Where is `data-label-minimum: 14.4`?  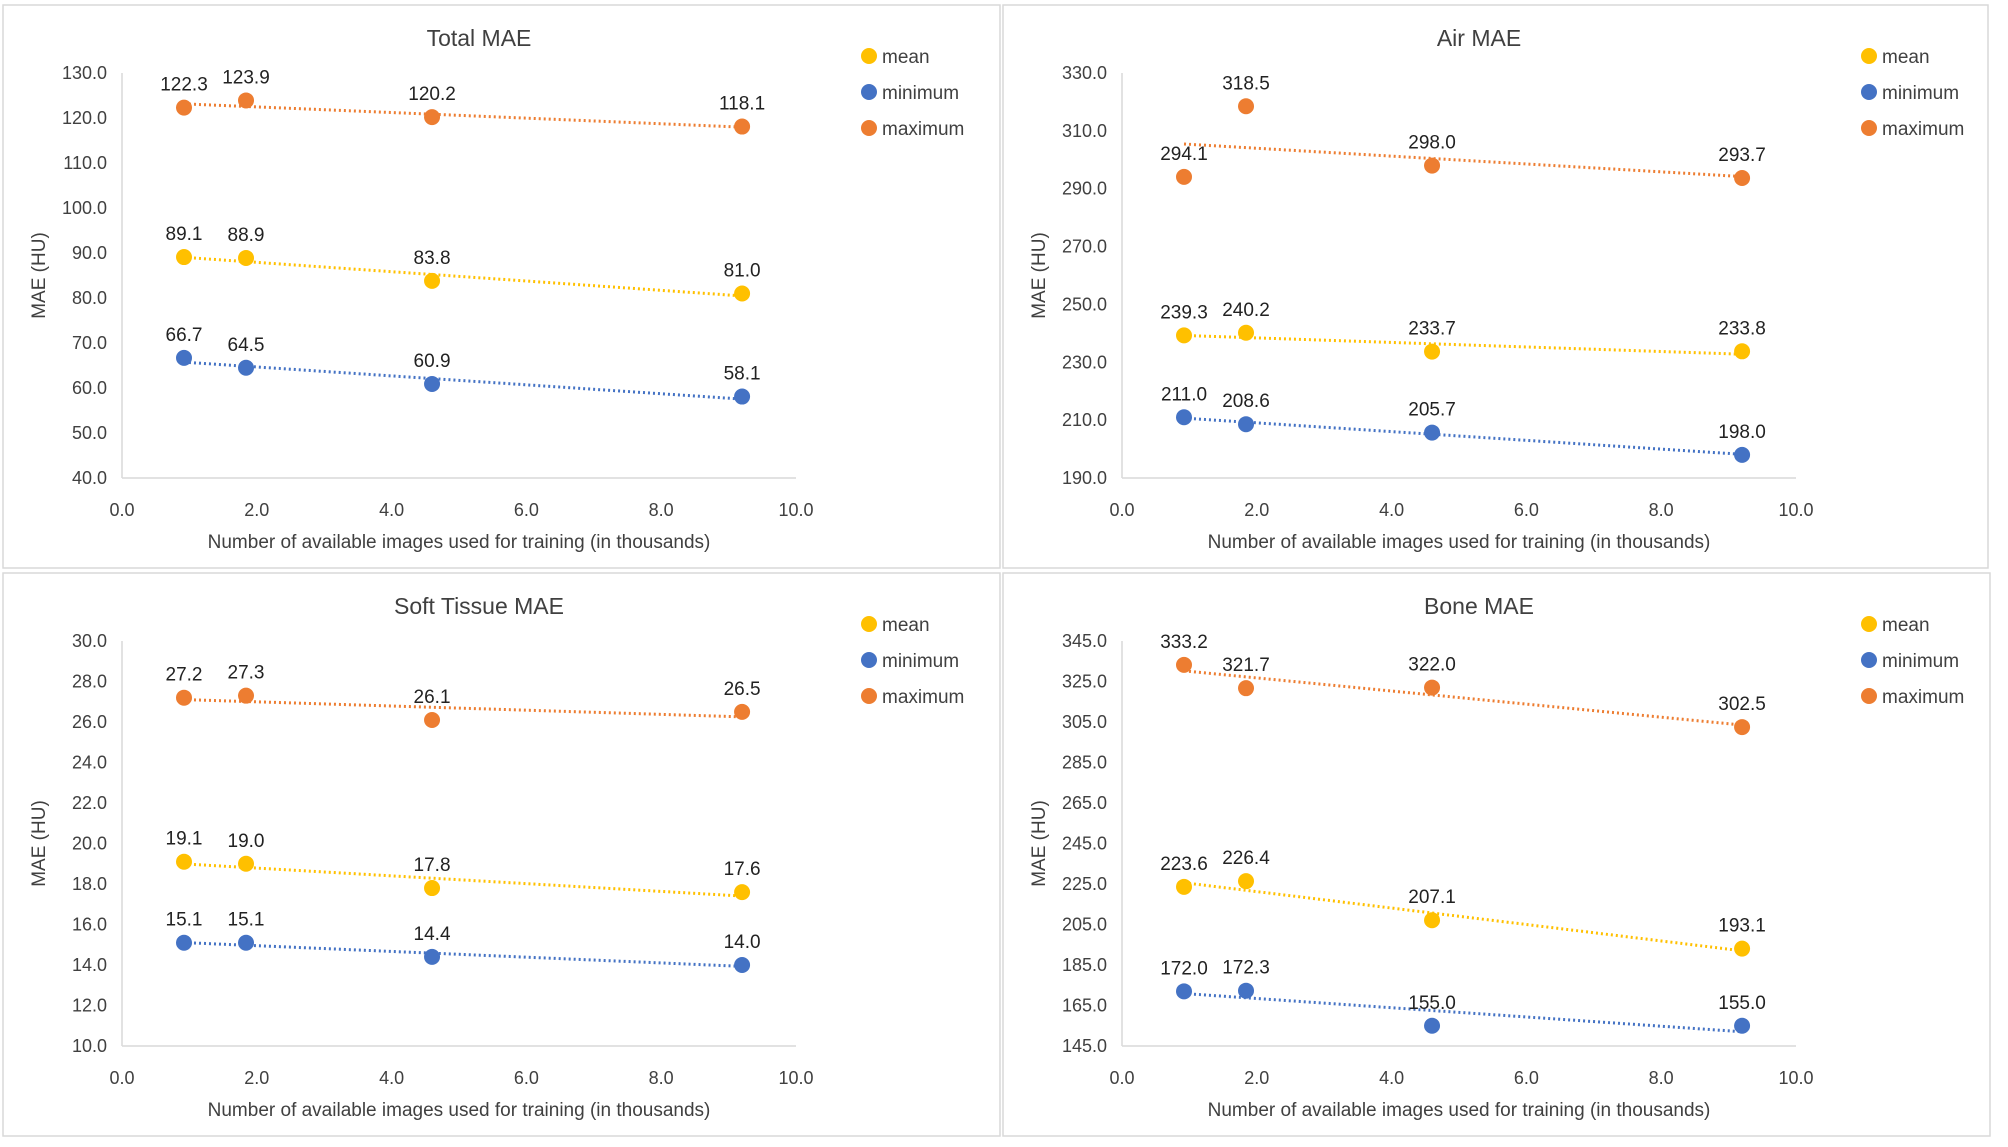
data-label-minimum: 14.4 is located at coordinates (432, 934).